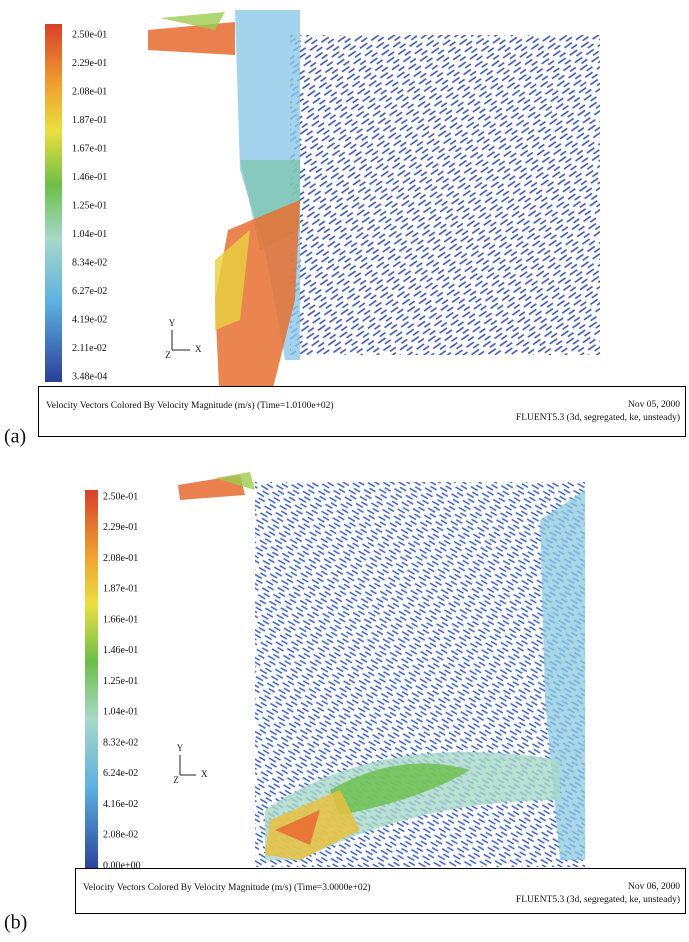 This screenshot has width=689, height=942. Describe the element at coordinates (89, 319) in the screenshot. I see `colorbar-label: 4.19e-02` at that location.